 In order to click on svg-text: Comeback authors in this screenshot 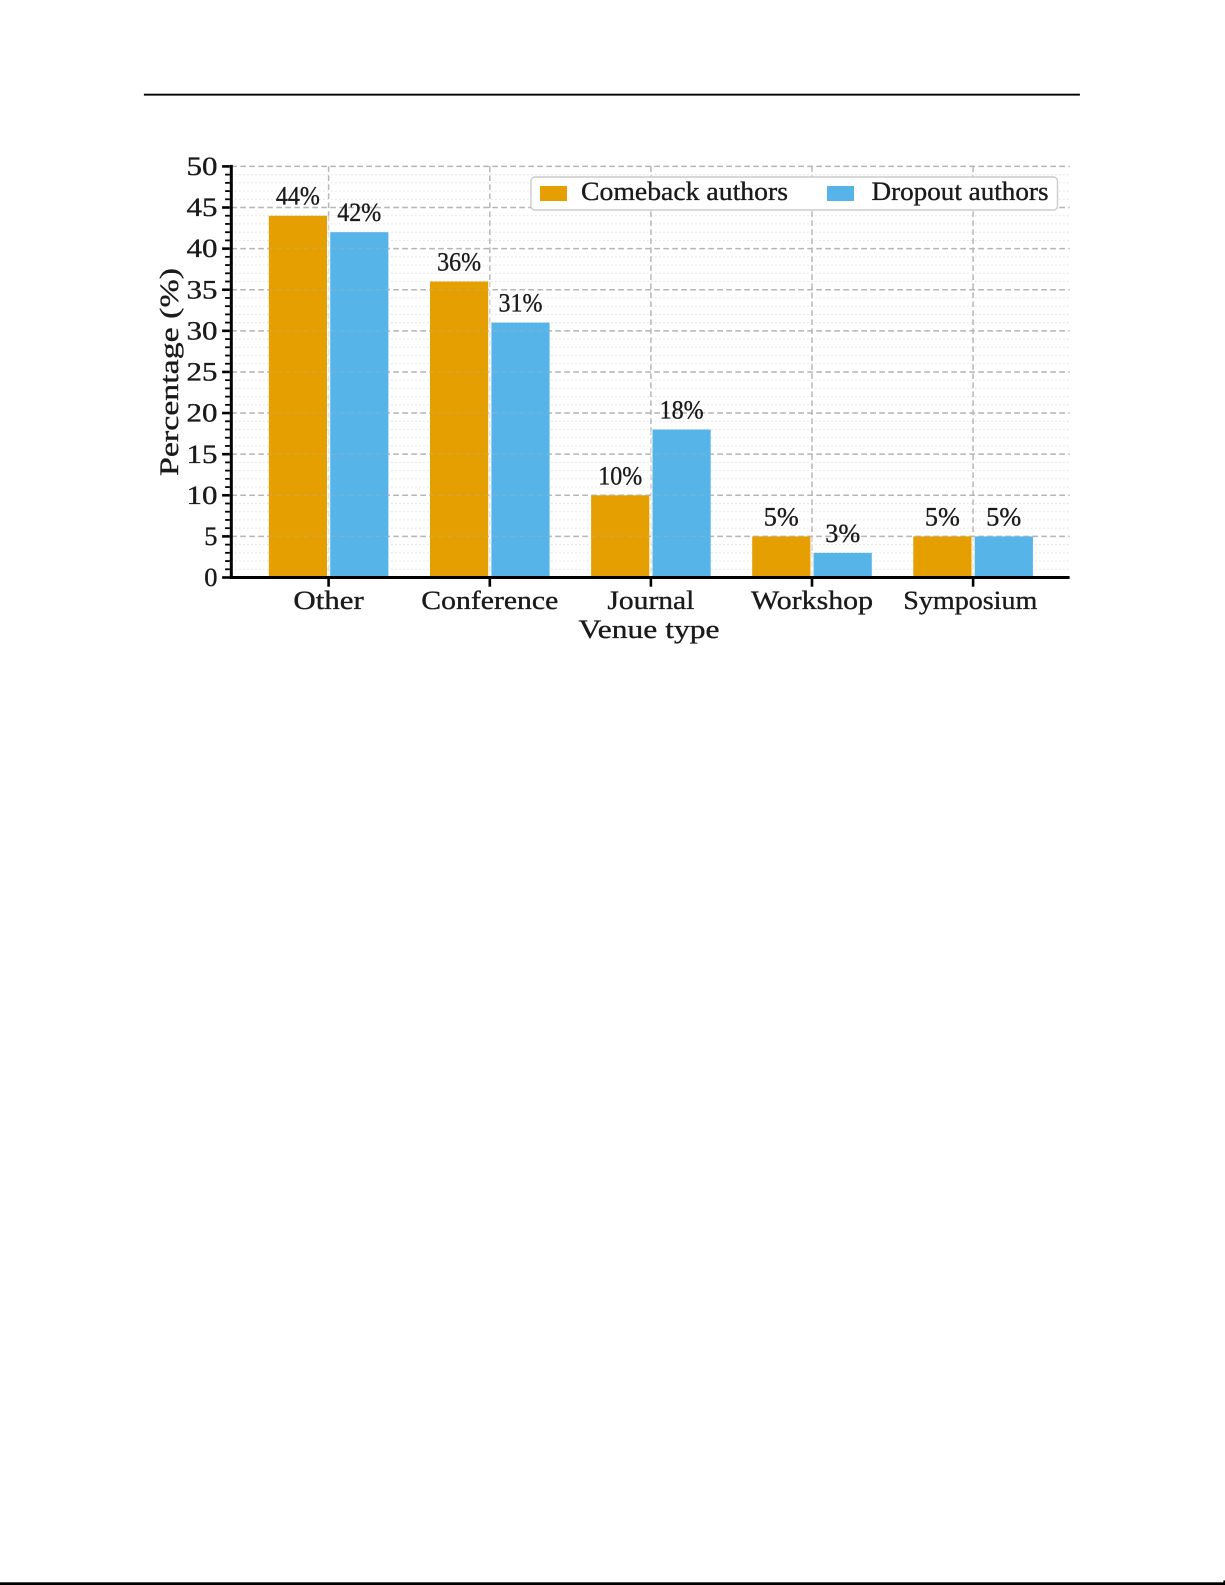, I will do `click(684, 191)`.